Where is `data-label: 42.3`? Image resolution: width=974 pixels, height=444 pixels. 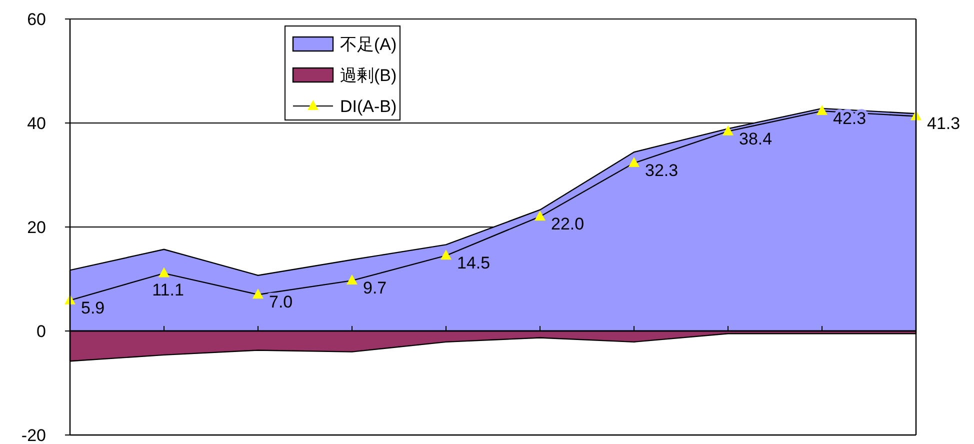
data-label: 42.3 is located at coordinates (849, 118).